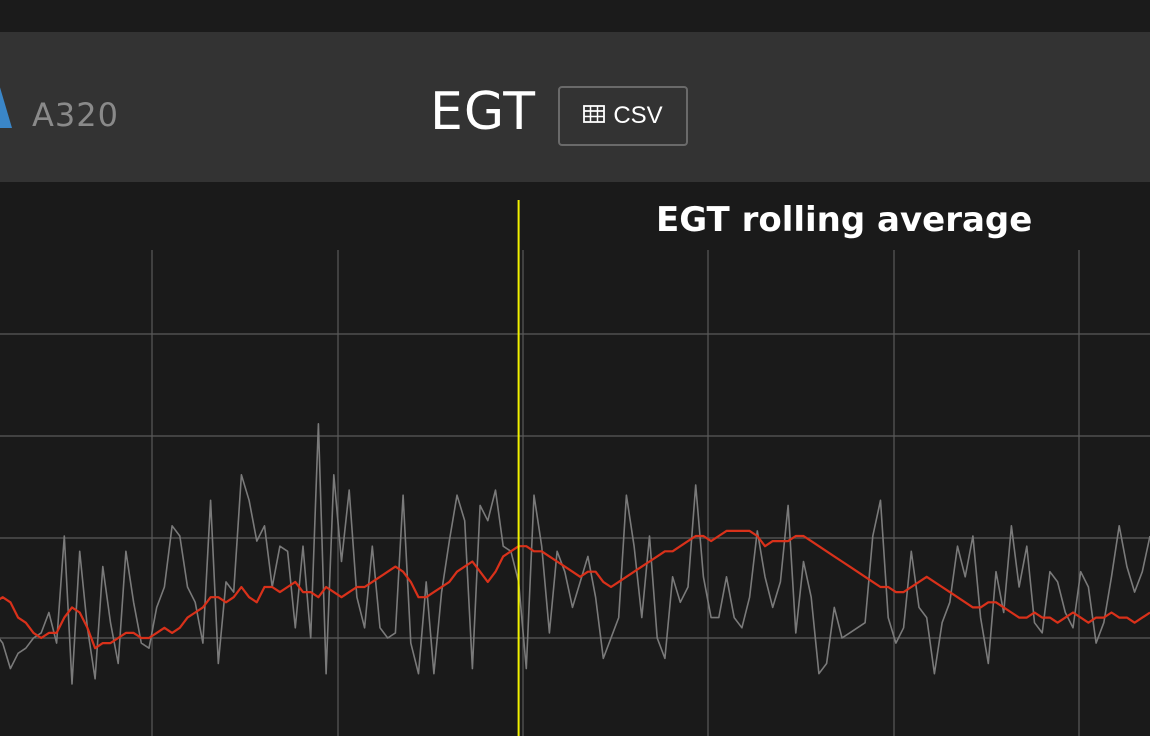 Image resolution: width=1150 pixels, height=736 pixels. What do you see at coordinates (75, 115) in the screenshot?
I see `aircraft-model: A320` at bounding box center [75, 115].